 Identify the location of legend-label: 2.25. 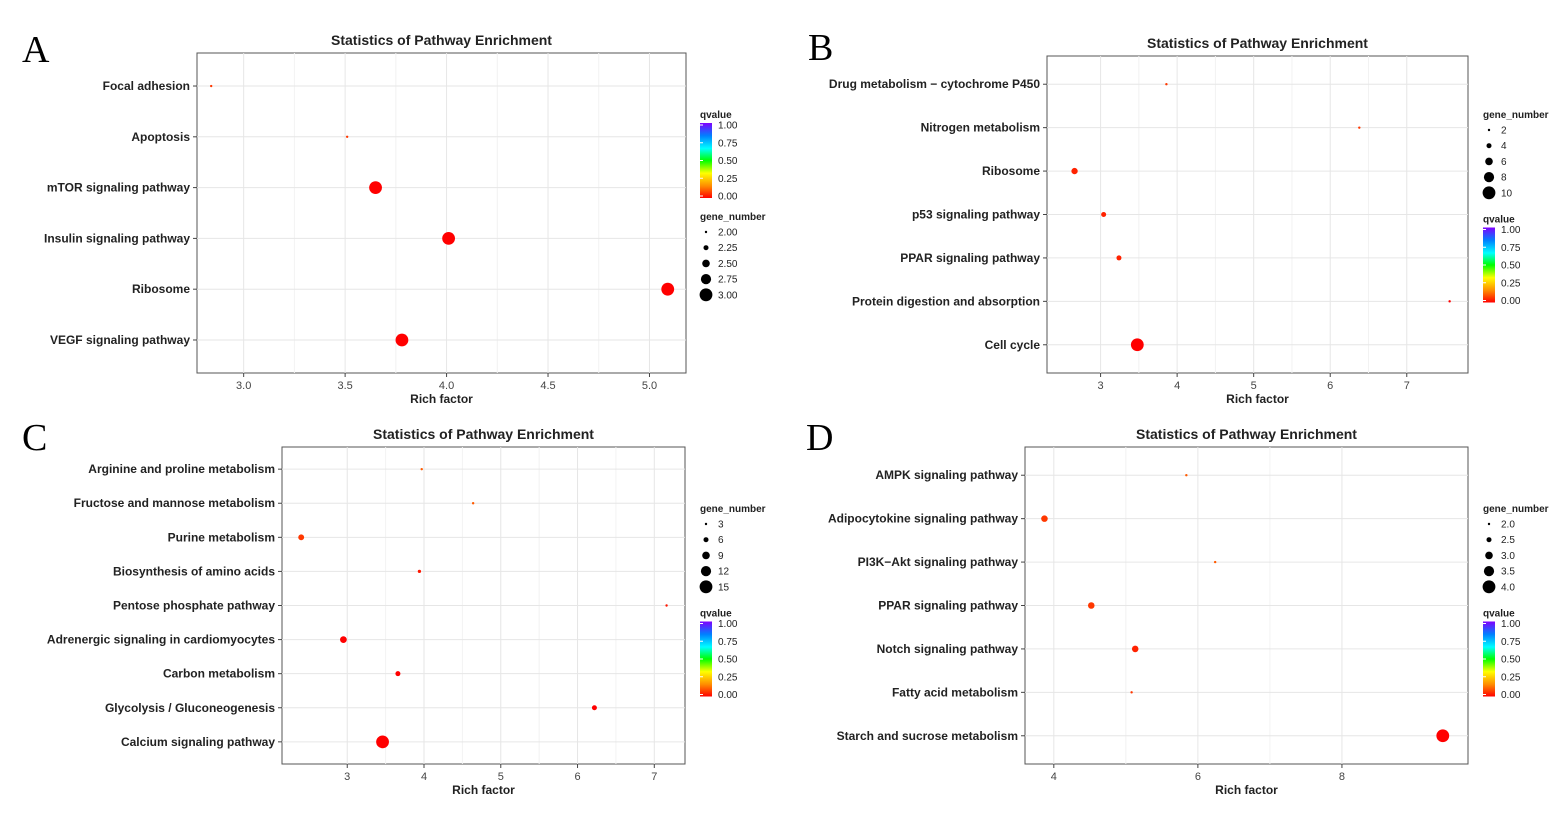
(728, 248).